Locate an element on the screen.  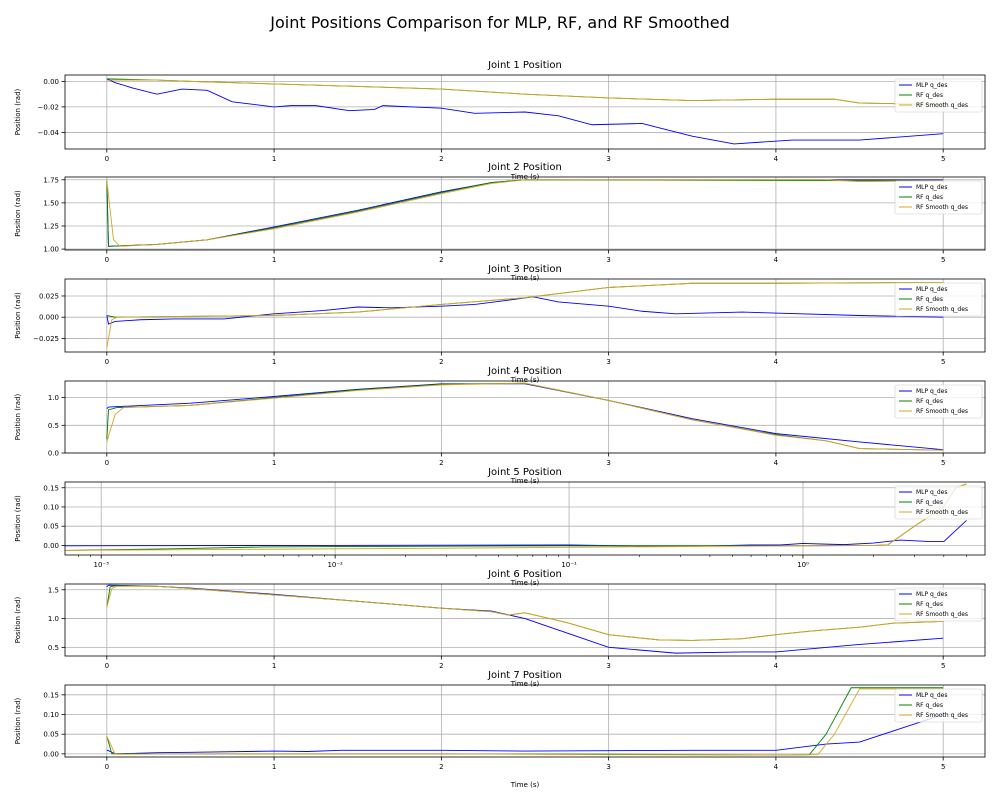
y-tick-label: 0.5 is located at coordinates (53, 426).